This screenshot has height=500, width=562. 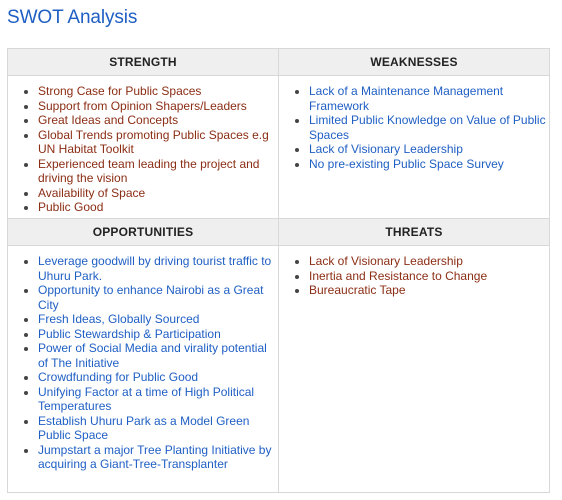 What do you see at coordinates (71, 207) in the screenshot?
I see `strength-item-text: Public Good` at bounding box center [71, 207].